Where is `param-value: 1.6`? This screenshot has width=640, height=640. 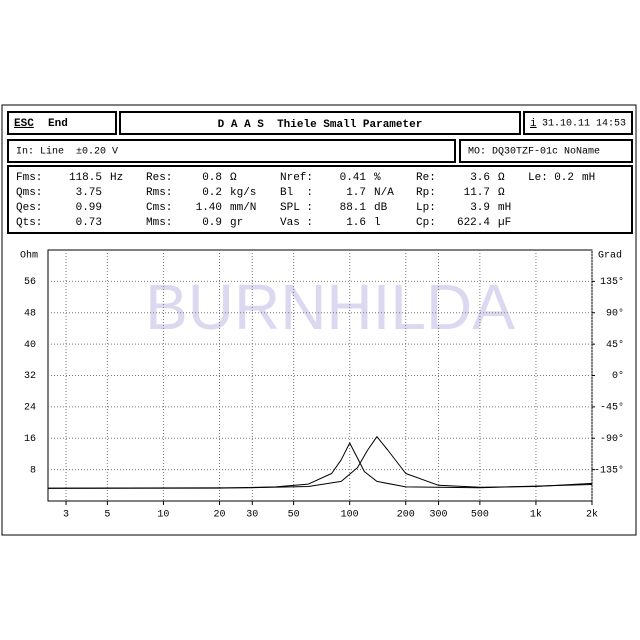 param-value: 1.6 is located at coordinates (356, 223).